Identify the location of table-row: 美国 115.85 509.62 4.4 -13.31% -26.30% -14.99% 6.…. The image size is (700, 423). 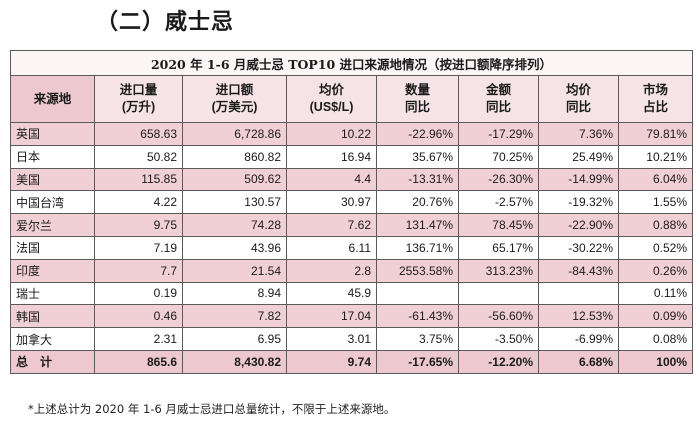
(351, 179).